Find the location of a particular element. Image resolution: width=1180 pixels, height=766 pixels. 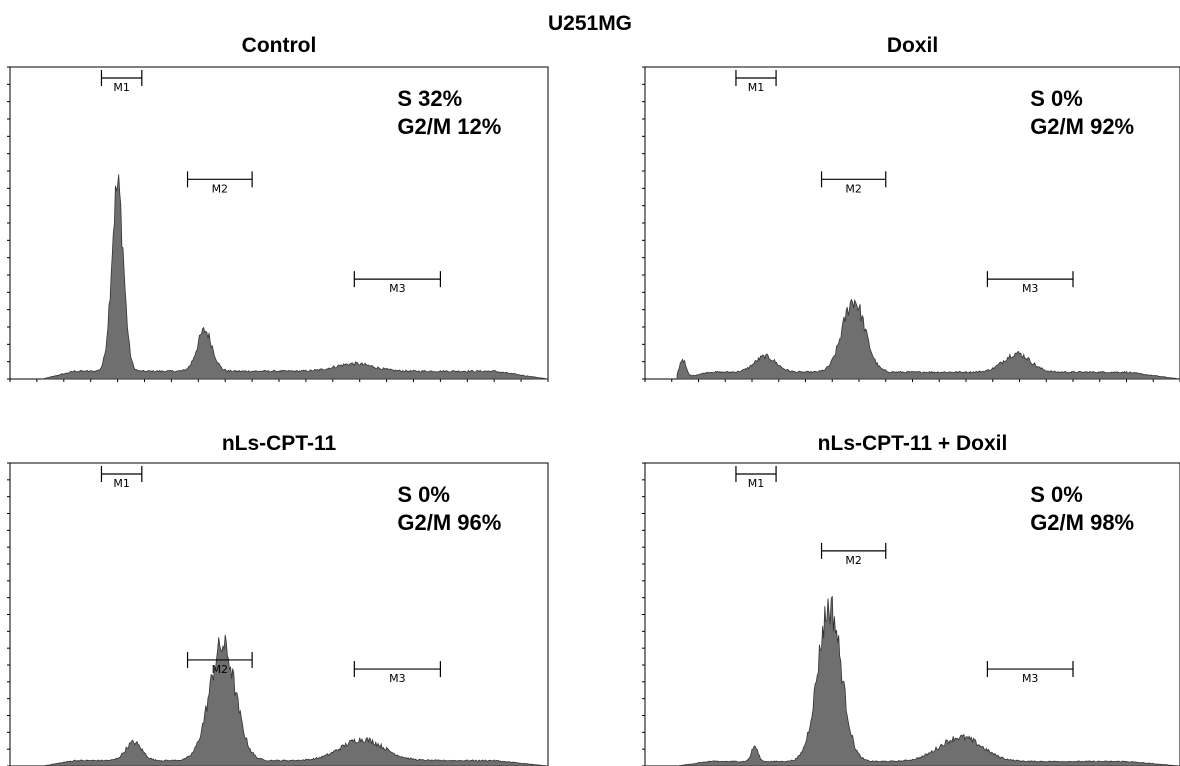

figure-title: U251MG is located at coordinates (590, 23).